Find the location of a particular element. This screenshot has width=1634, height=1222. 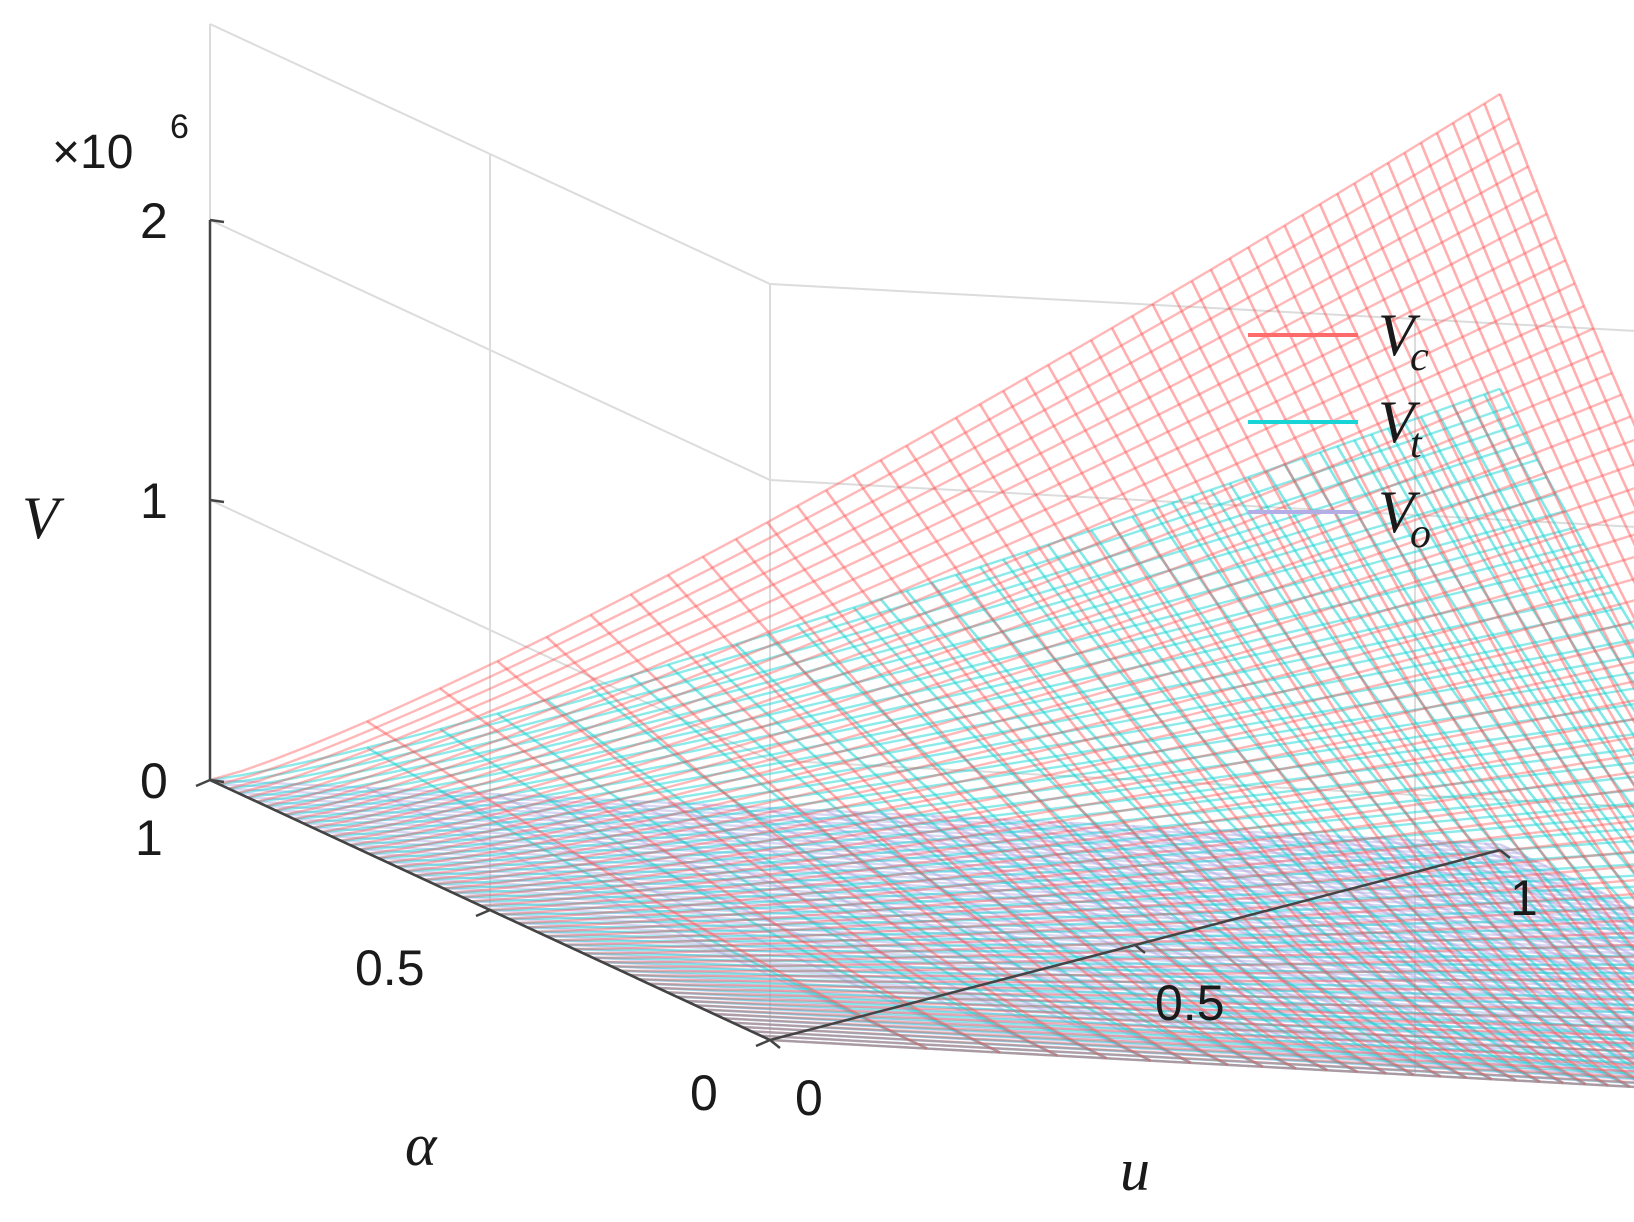

z-axis-label: V is located at coordinates (43, 518).